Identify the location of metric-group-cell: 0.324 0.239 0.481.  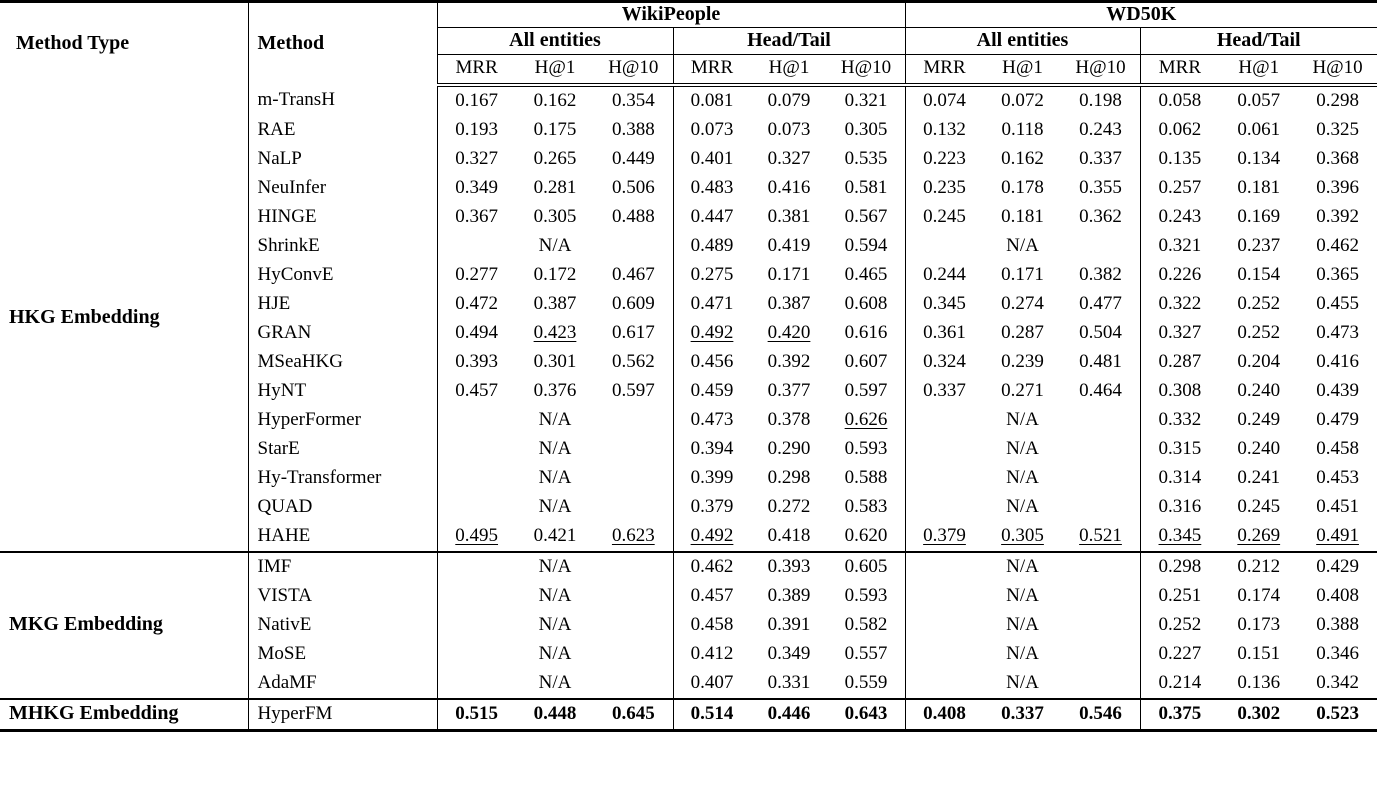
(1023, 362).